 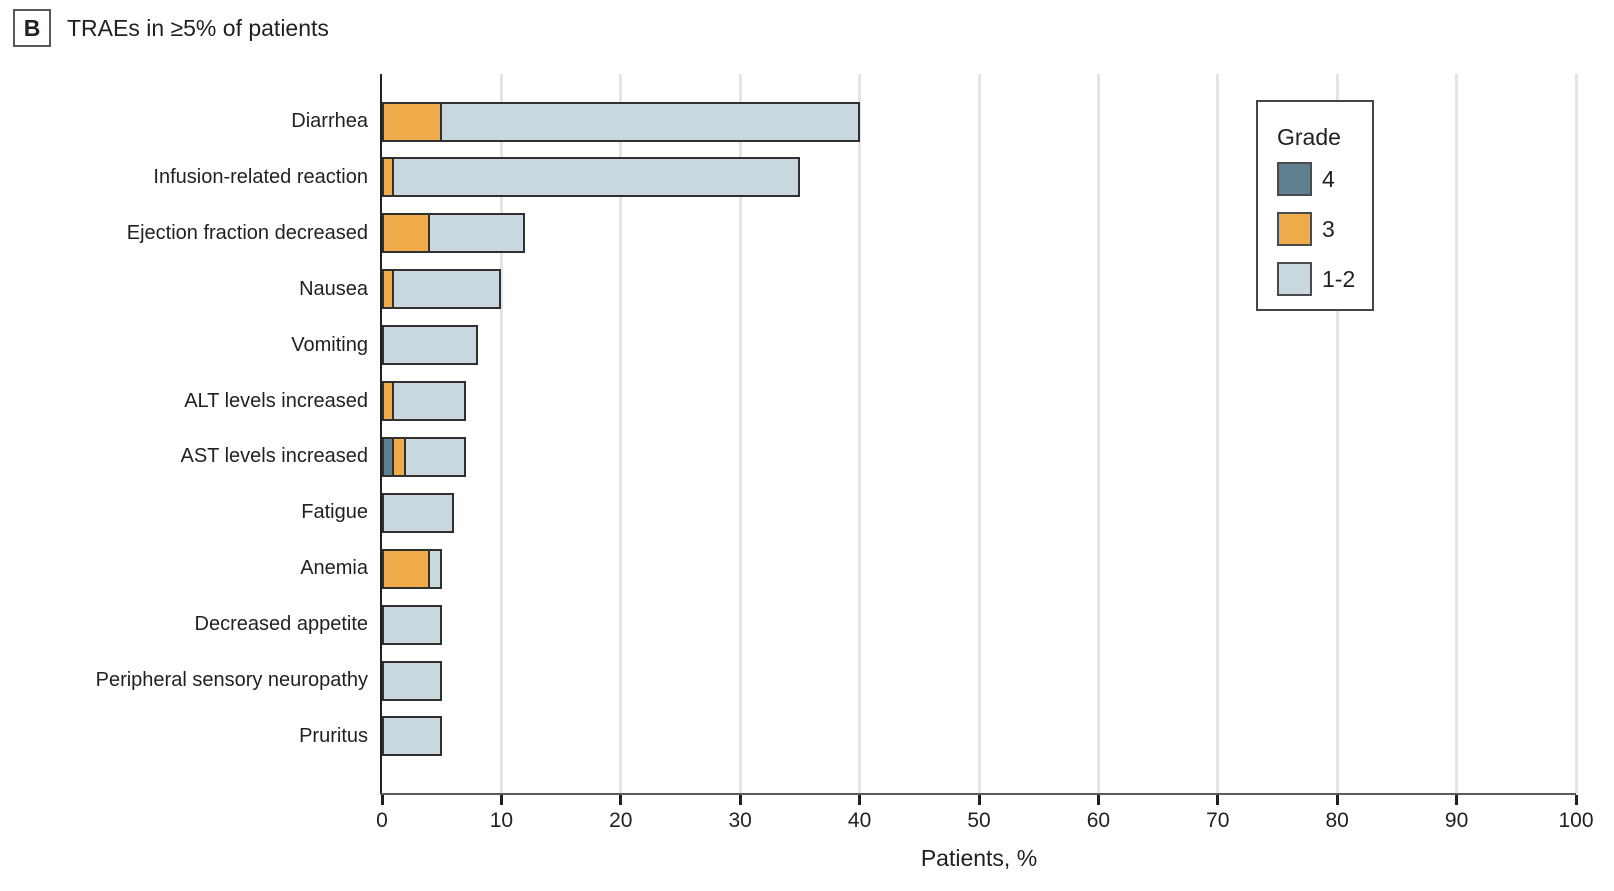 I want to click on x-tick-label-0: 0, so click(x=382, y=820).